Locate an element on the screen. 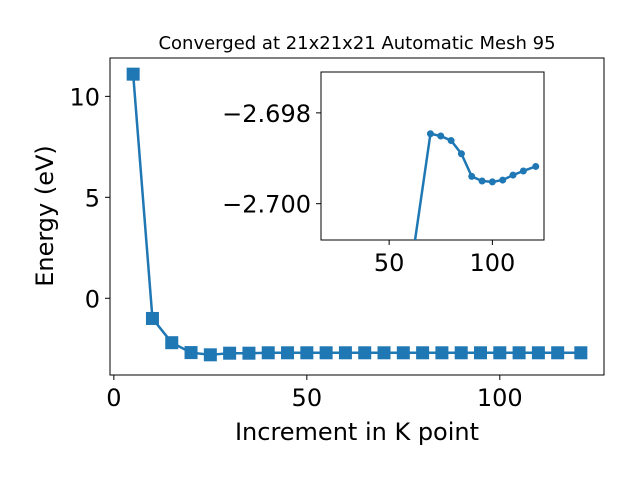  y-axis-label: Energy (eV) is located at coordinates (45, 216).